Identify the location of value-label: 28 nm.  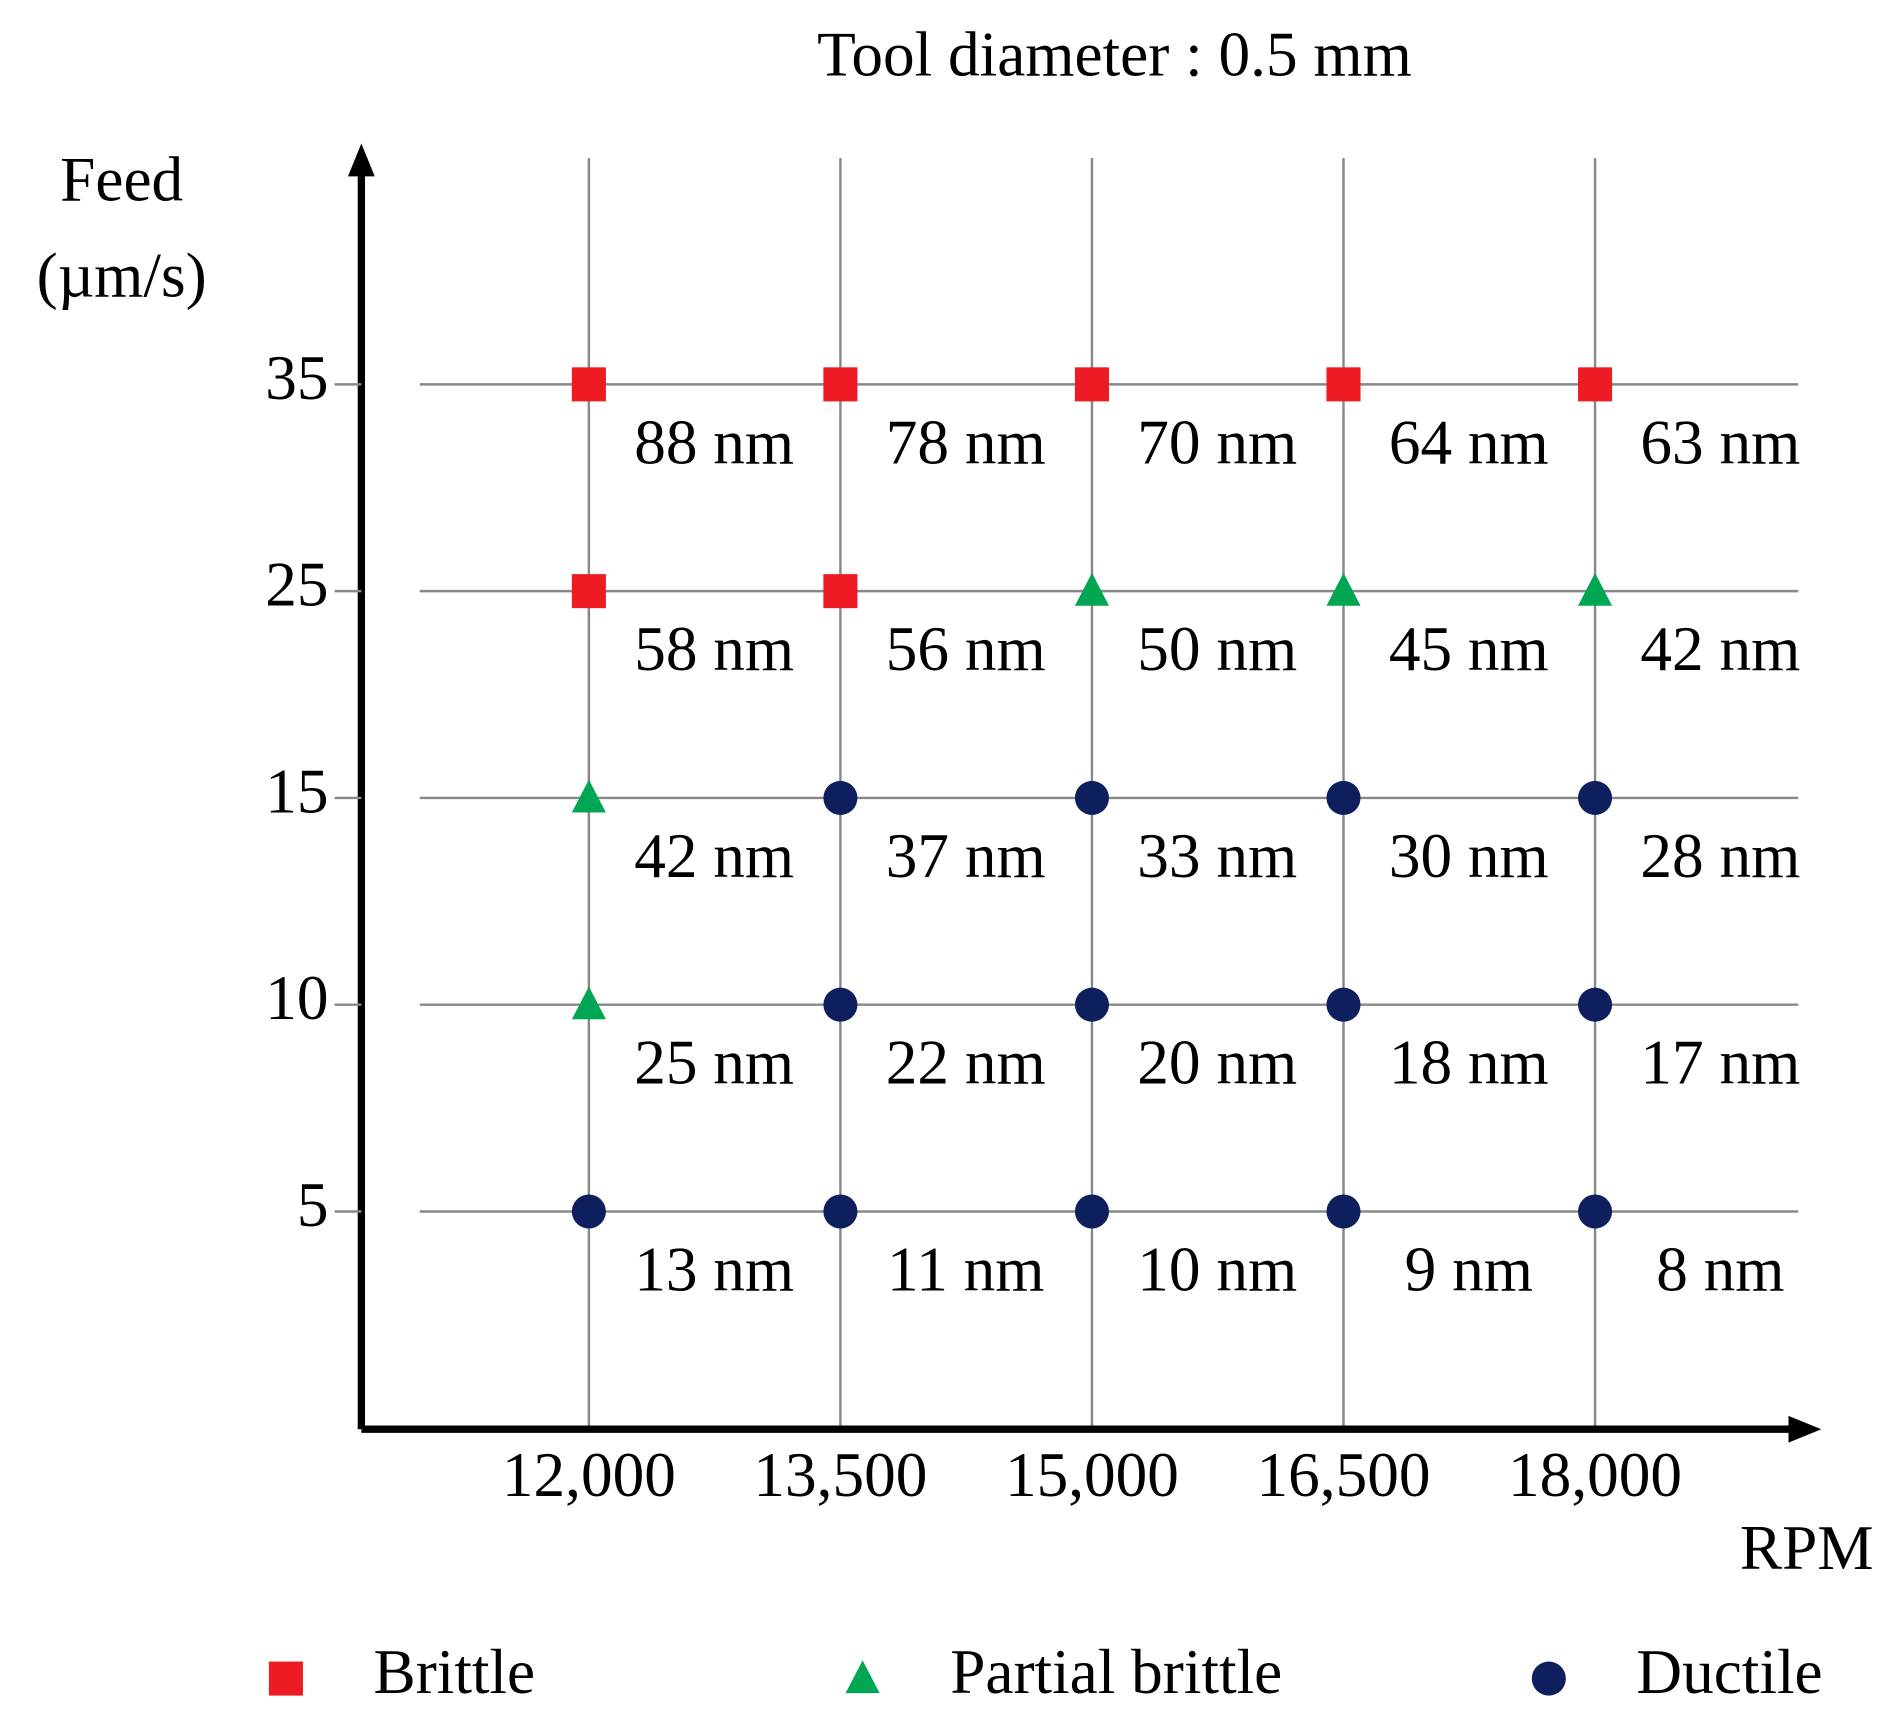
(1720, 856).